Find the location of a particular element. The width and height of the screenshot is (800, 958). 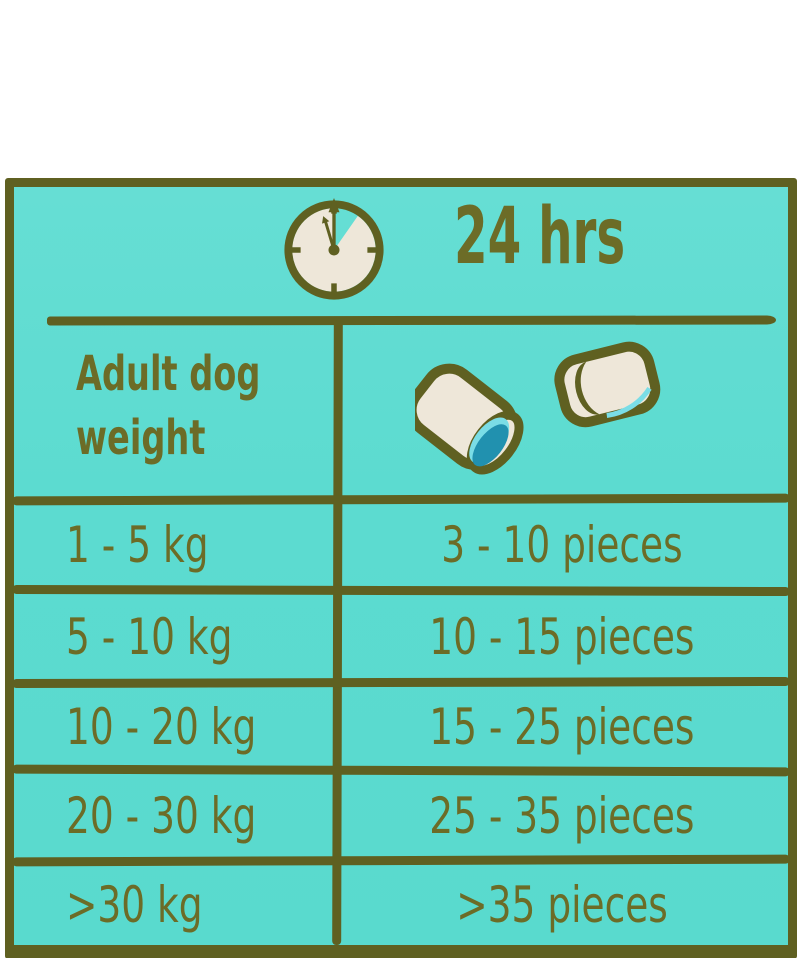

duration-label: 24 hrs is located at coordinates (592, 237).